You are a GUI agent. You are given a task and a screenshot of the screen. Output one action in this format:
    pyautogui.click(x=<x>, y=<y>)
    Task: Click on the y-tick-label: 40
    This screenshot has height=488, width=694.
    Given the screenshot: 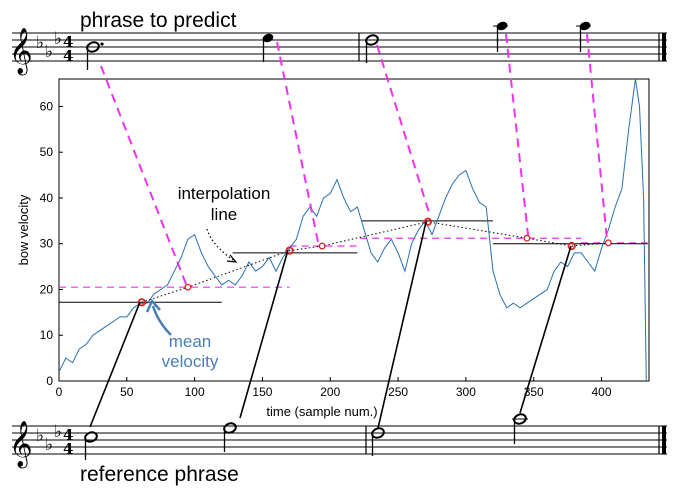 What is the action you would take?
    pyautogui.click(x=47, y=198)
    